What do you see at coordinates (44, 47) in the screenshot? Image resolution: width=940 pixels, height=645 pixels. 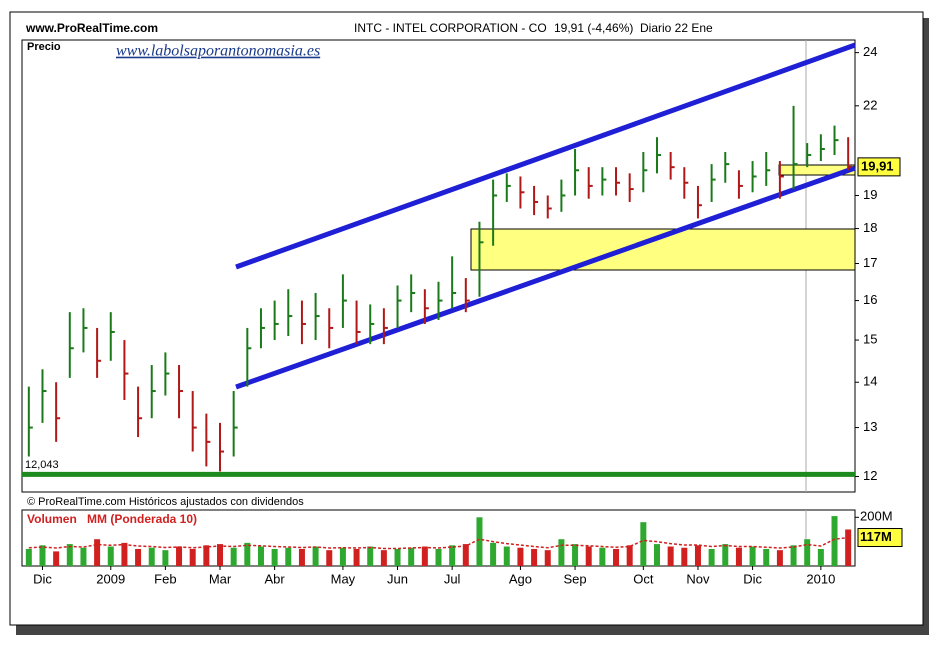 I see `panel-title: Precio` at bounding box center [44, 47].